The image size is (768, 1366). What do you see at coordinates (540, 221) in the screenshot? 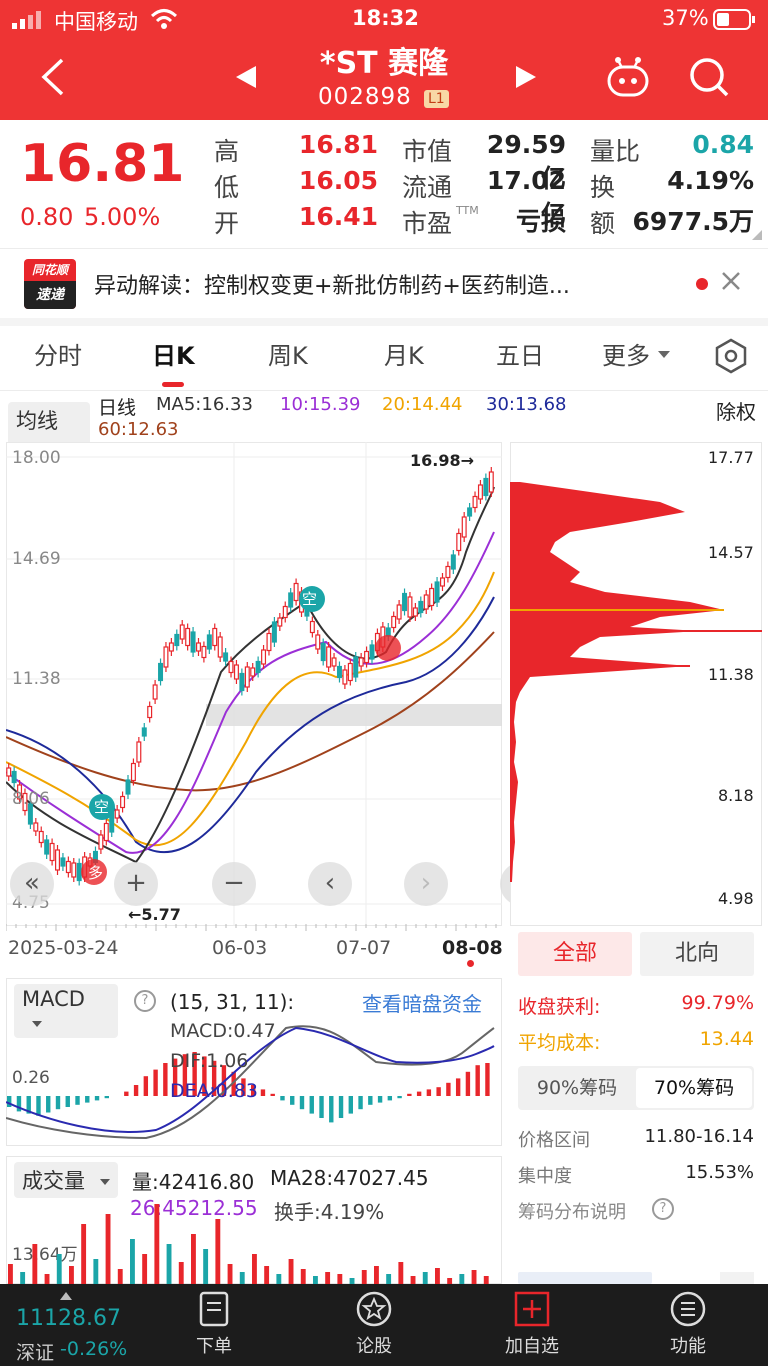
I see `pe-value: 亏损` at bounding box center [540, 221].